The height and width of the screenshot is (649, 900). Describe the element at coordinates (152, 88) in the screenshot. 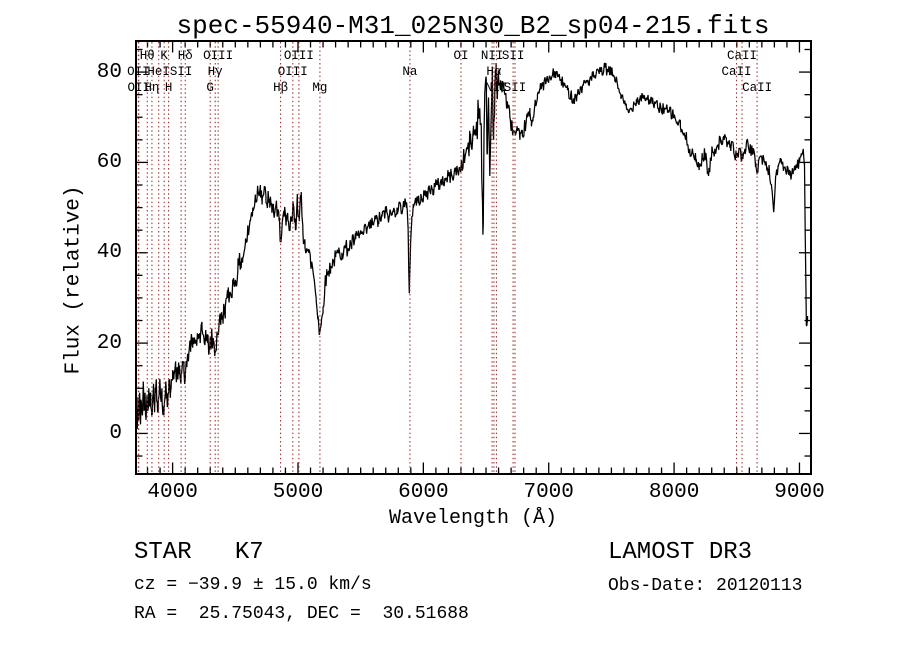

I see `line-label-h: Hη` at that location.